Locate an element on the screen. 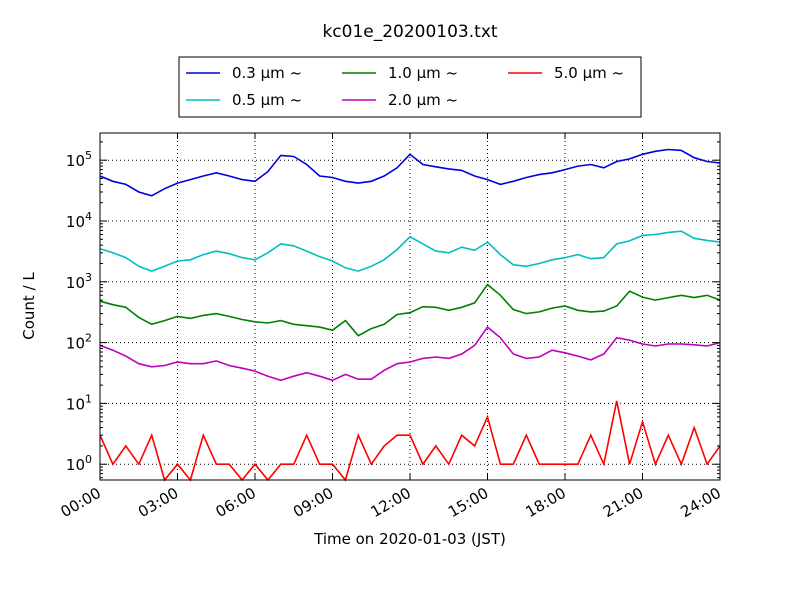 The height and width of the screenshot is (600, 800). x-tick-label: 03:00 is located at coordinates (158, 502).